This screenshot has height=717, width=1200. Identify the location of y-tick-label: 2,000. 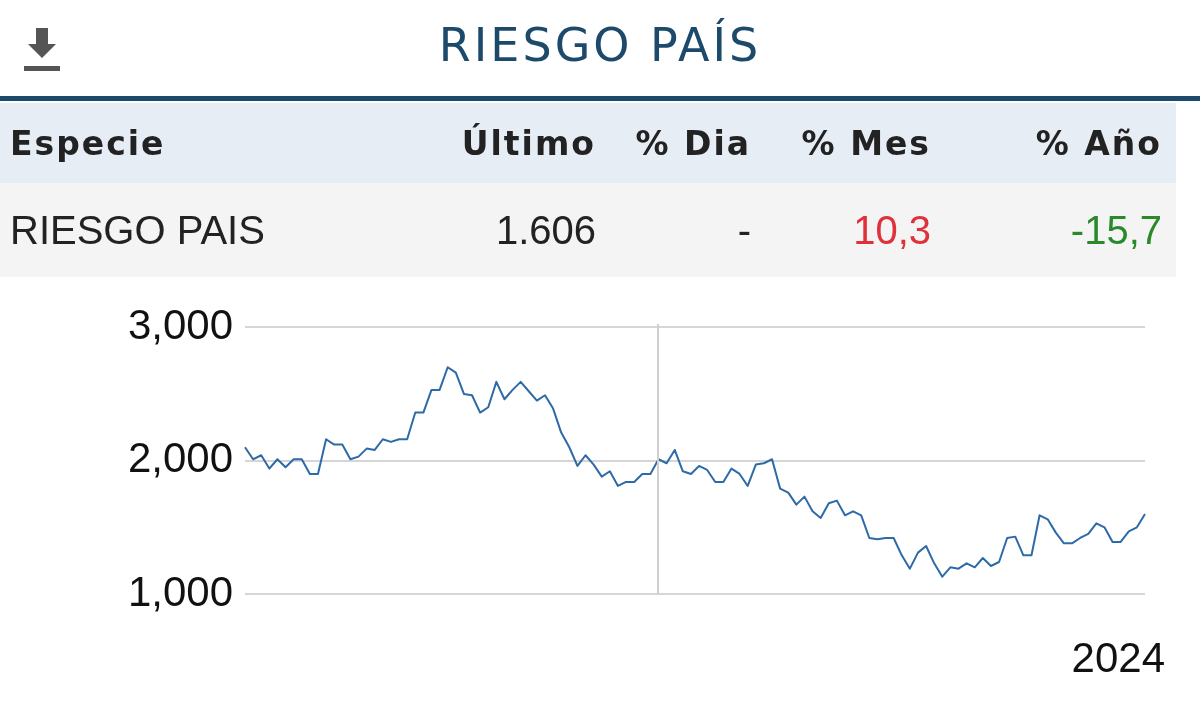
(180, 458).